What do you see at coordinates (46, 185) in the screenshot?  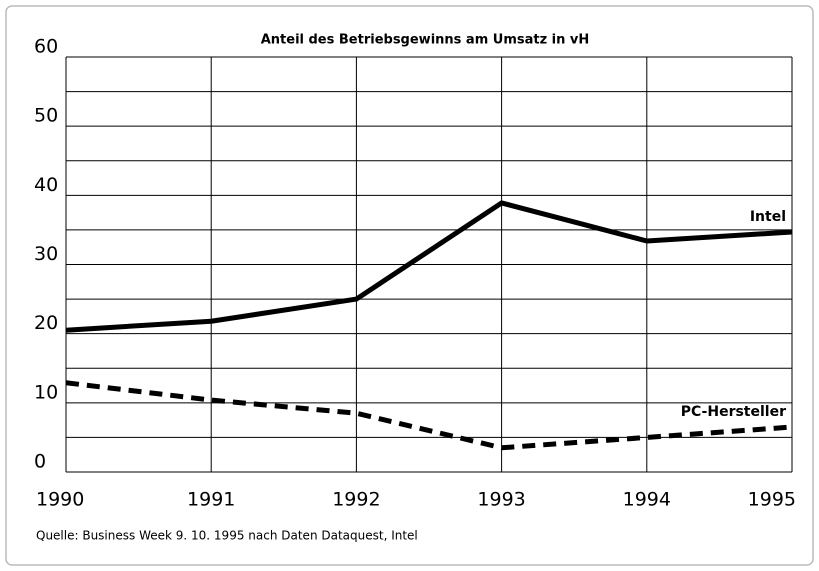 I see `y-tick-label: 40` at bounding box center [46, 185].